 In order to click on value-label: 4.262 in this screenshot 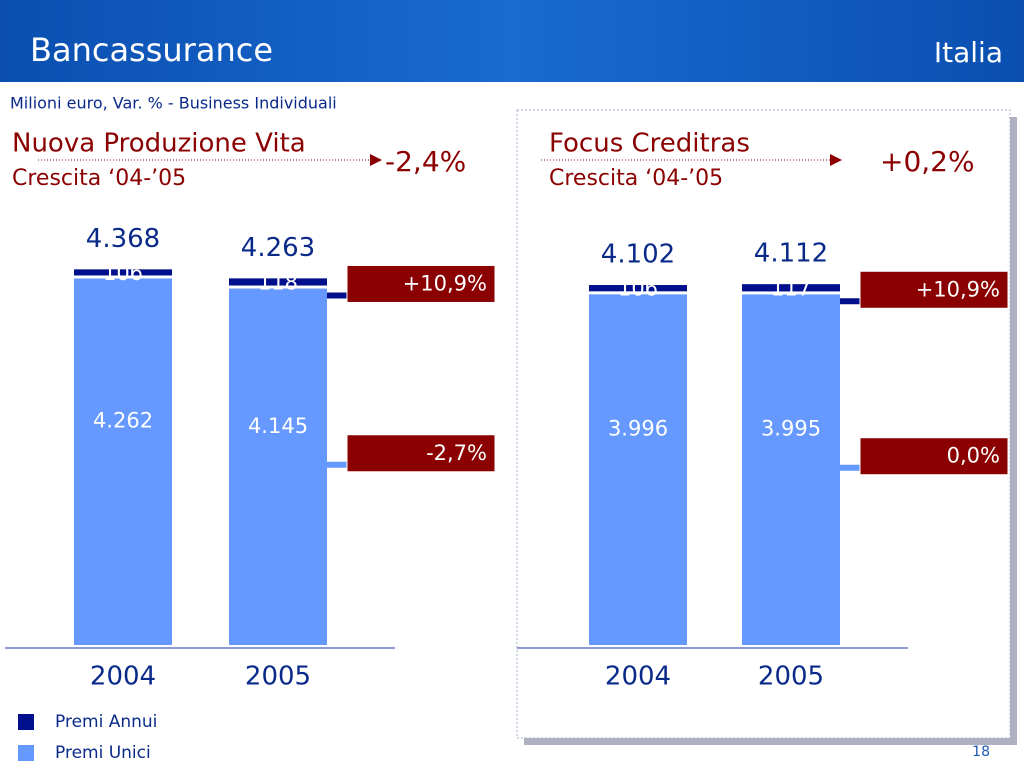, I will do `click(123, 421)`.